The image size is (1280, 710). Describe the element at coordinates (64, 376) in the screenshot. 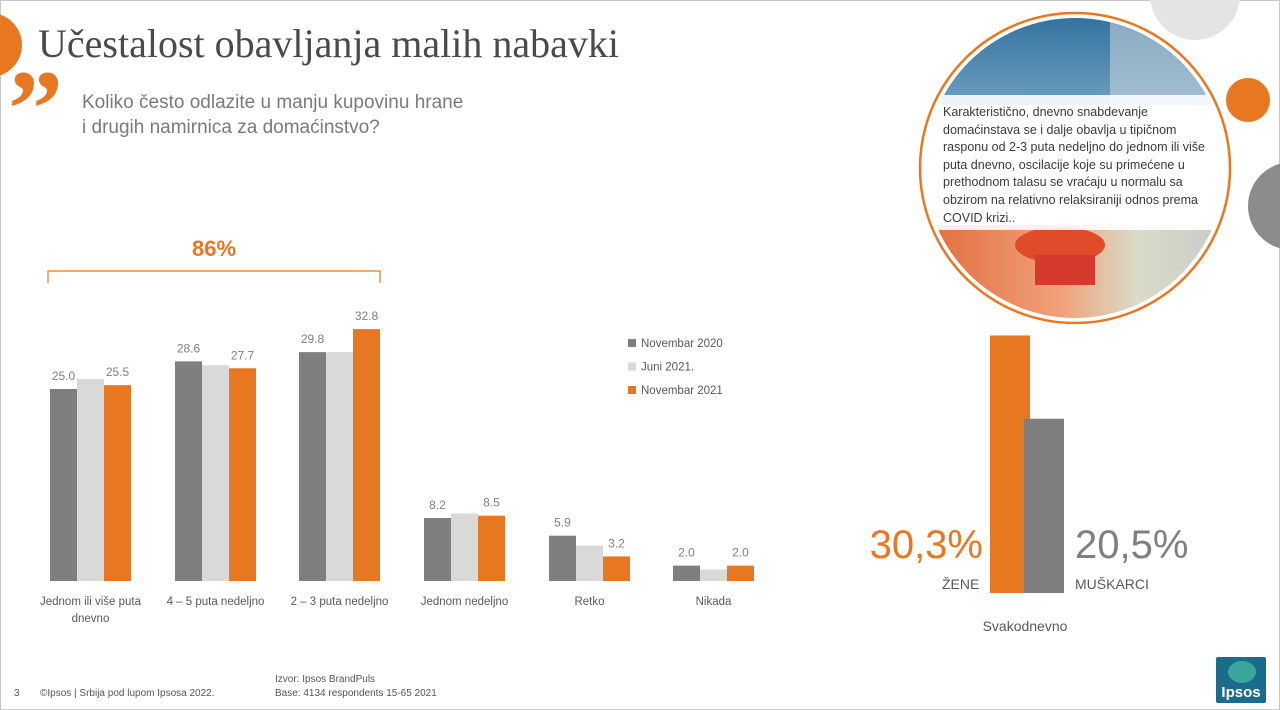

I see `data-label: 25.0` at that location.